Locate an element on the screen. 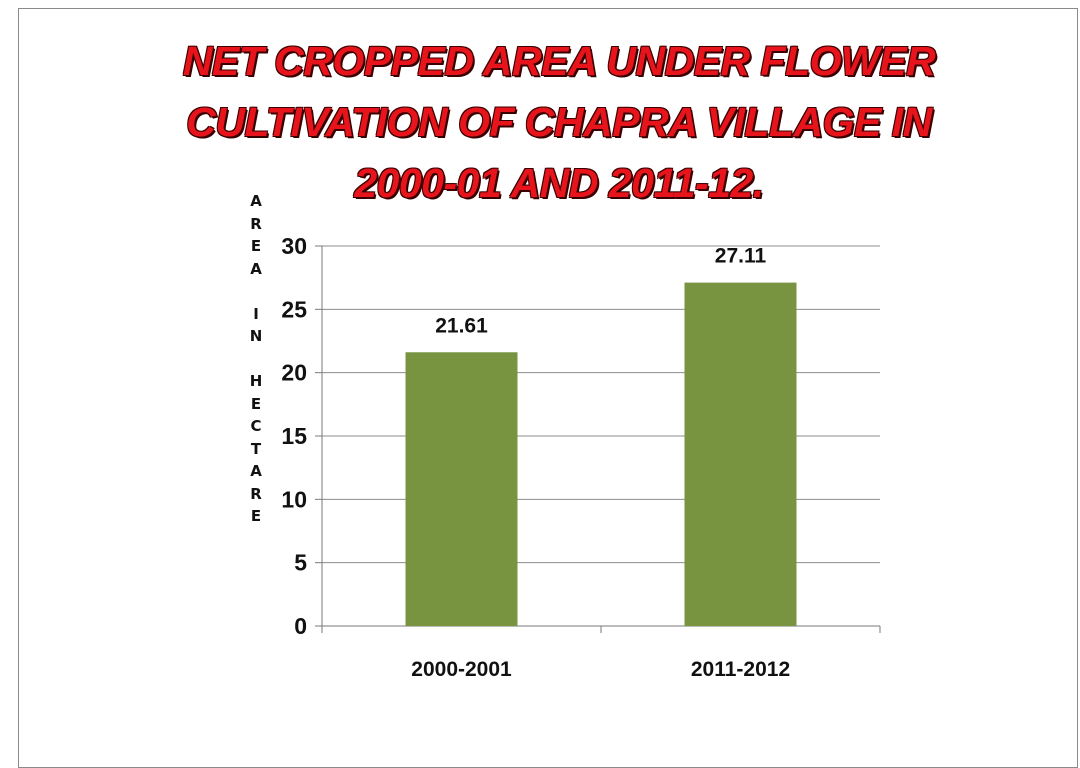  chart-title-line-3: 2000-01 AND 2011-12. is located at coordinates (559, 183).